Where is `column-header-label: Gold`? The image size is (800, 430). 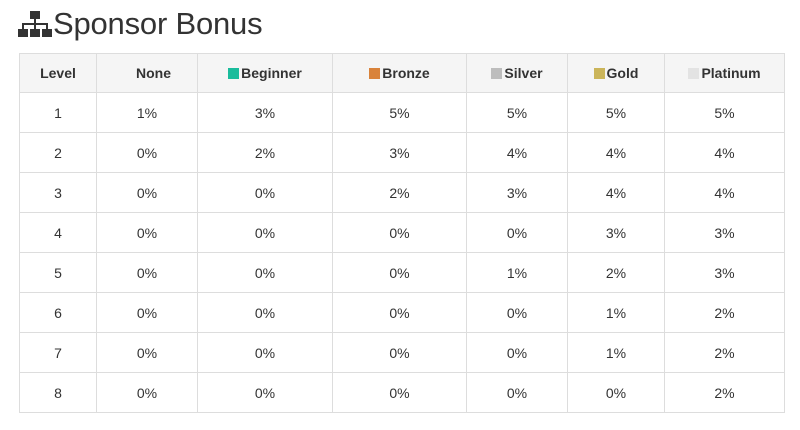
column-header-label: Gold is located at coordinates (622, 73).